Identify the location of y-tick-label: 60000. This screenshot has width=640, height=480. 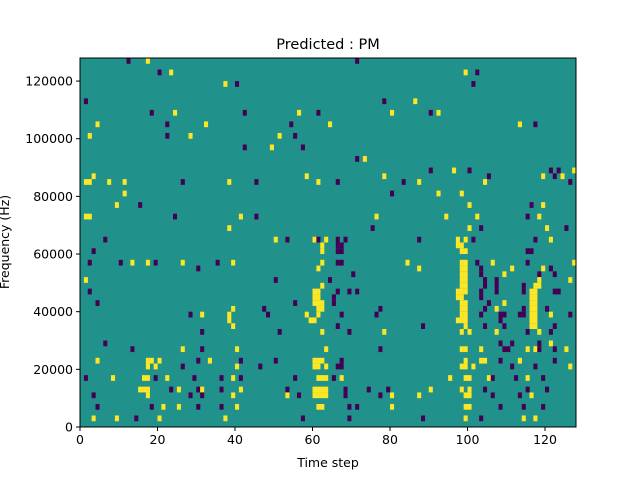
(53, 254).